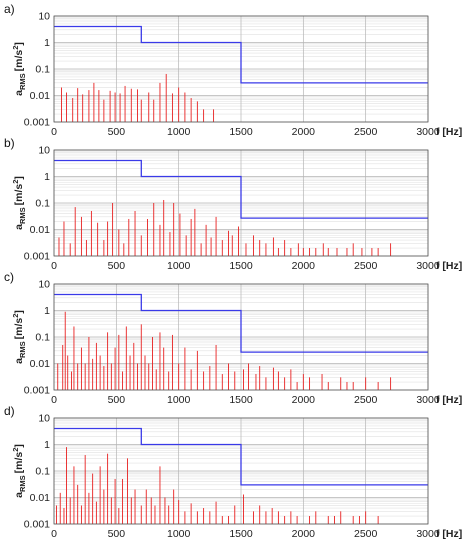  What do you see at coordinates (9, 9) in the screenshot?
I see `panel-label: a)` at bounding box center [9, 9].